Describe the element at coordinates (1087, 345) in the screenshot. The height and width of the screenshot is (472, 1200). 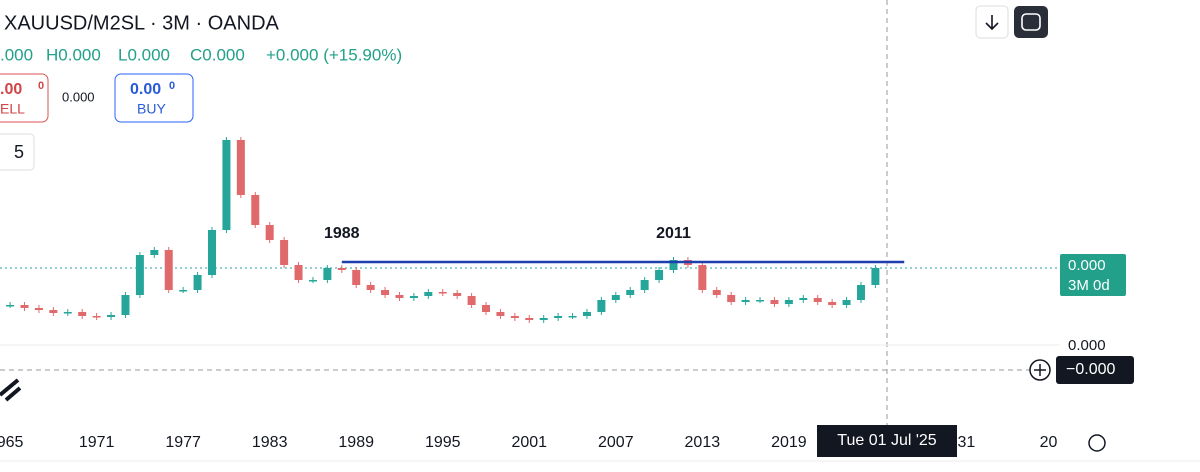
I see `axis-price: 0.000` at that location.